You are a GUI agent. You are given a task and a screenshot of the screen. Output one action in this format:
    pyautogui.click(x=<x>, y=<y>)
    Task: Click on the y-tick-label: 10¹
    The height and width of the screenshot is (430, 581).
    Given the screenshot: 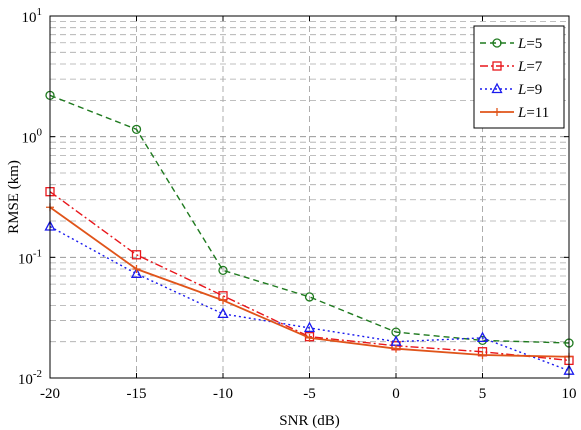 What is the action you would take?
    pyautogui.click(x=32, y=16)
    